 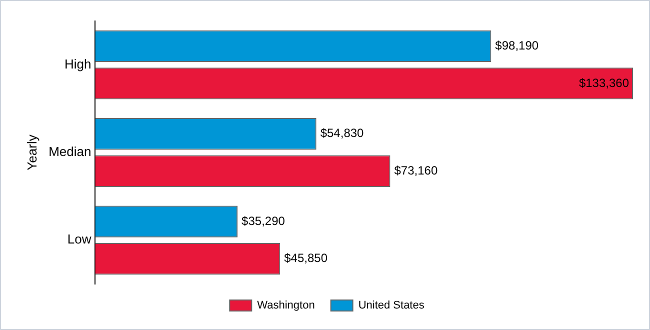 What do you see at coordinates (391, 306) in the screenshot?
I see `legend-label: United States` at bounding box center [391, 306].